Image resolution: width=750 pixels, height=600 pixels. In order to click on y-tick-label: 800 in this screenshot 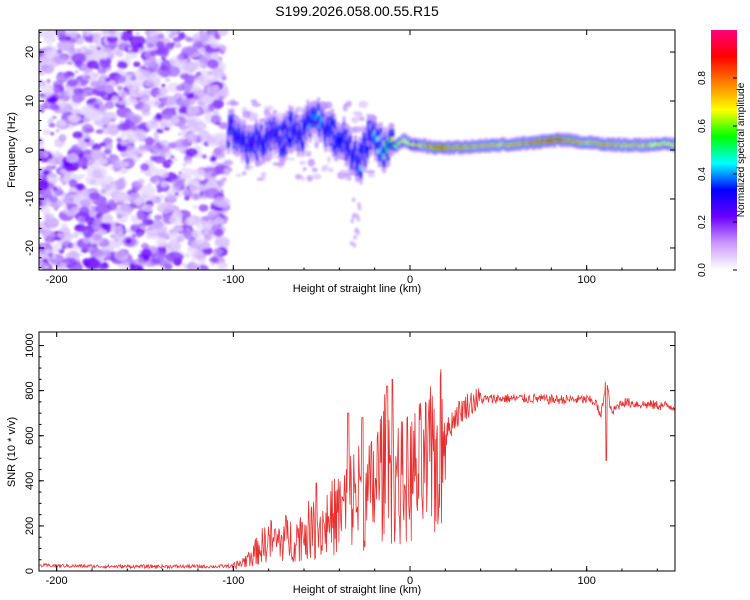, I will do `click(30, 390)`.